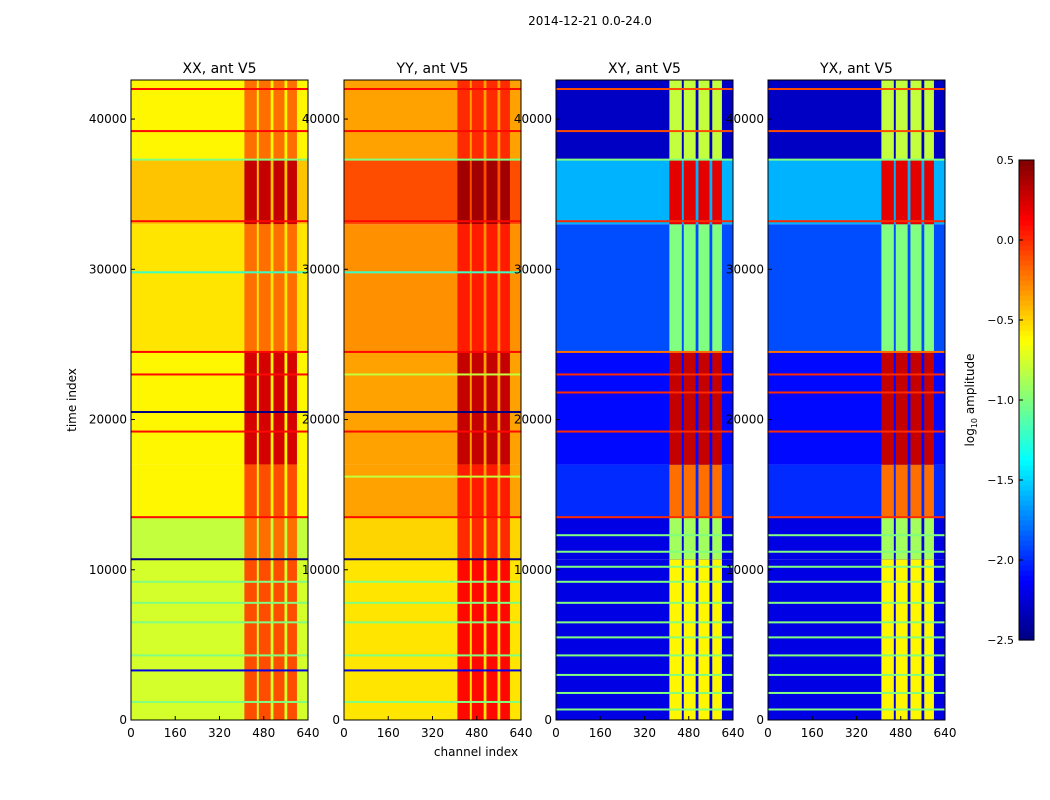 This screenshot has height=800, width=1050. I want to click on x-tick-label: 640, so click(308, 733).